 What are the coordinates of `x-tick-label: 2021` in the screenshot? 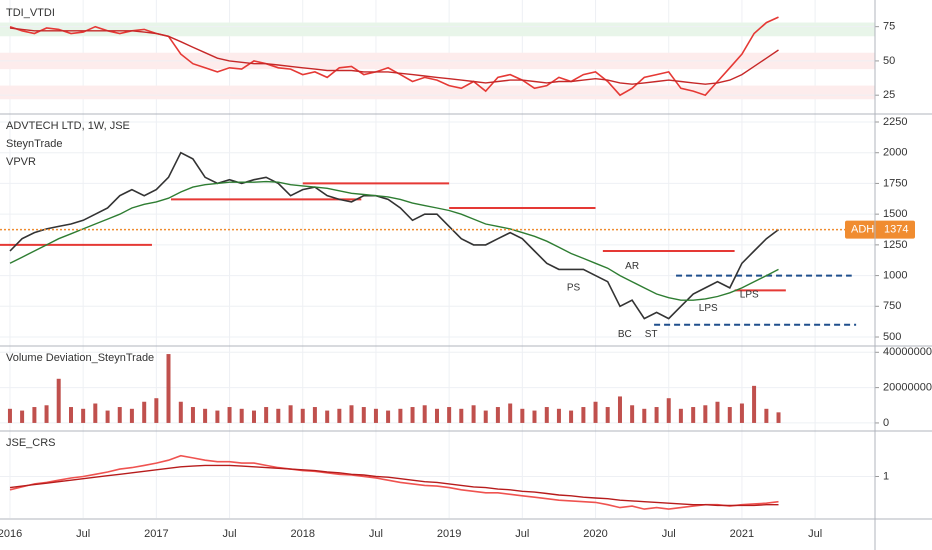 It's located at (742, 534).